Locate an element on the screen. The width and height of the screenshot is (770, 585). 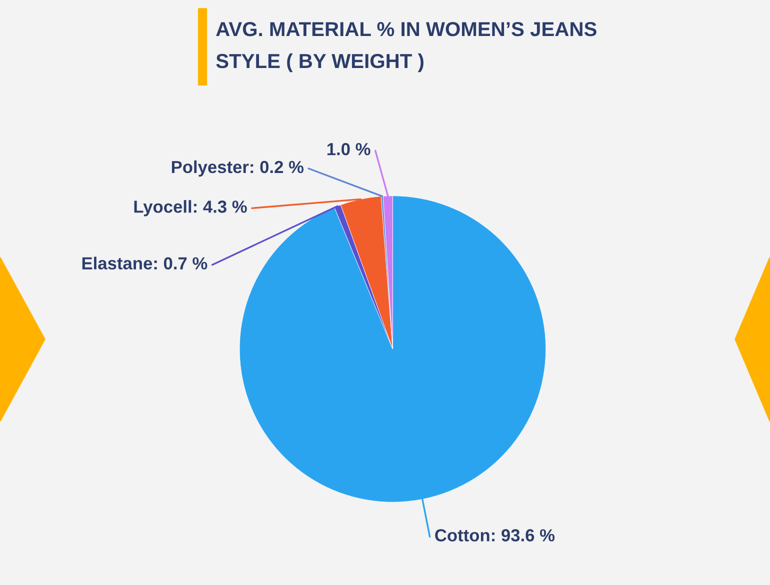
slice-label: Elastane: 0.7 % is located at coordinates (145, 263).